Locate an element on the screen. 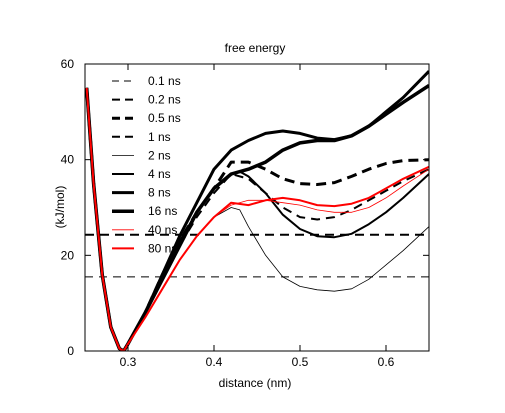 The height and width of the screenshot is (413, 505). x-tick-label: 0.3 is located at coordinates (128, 362).